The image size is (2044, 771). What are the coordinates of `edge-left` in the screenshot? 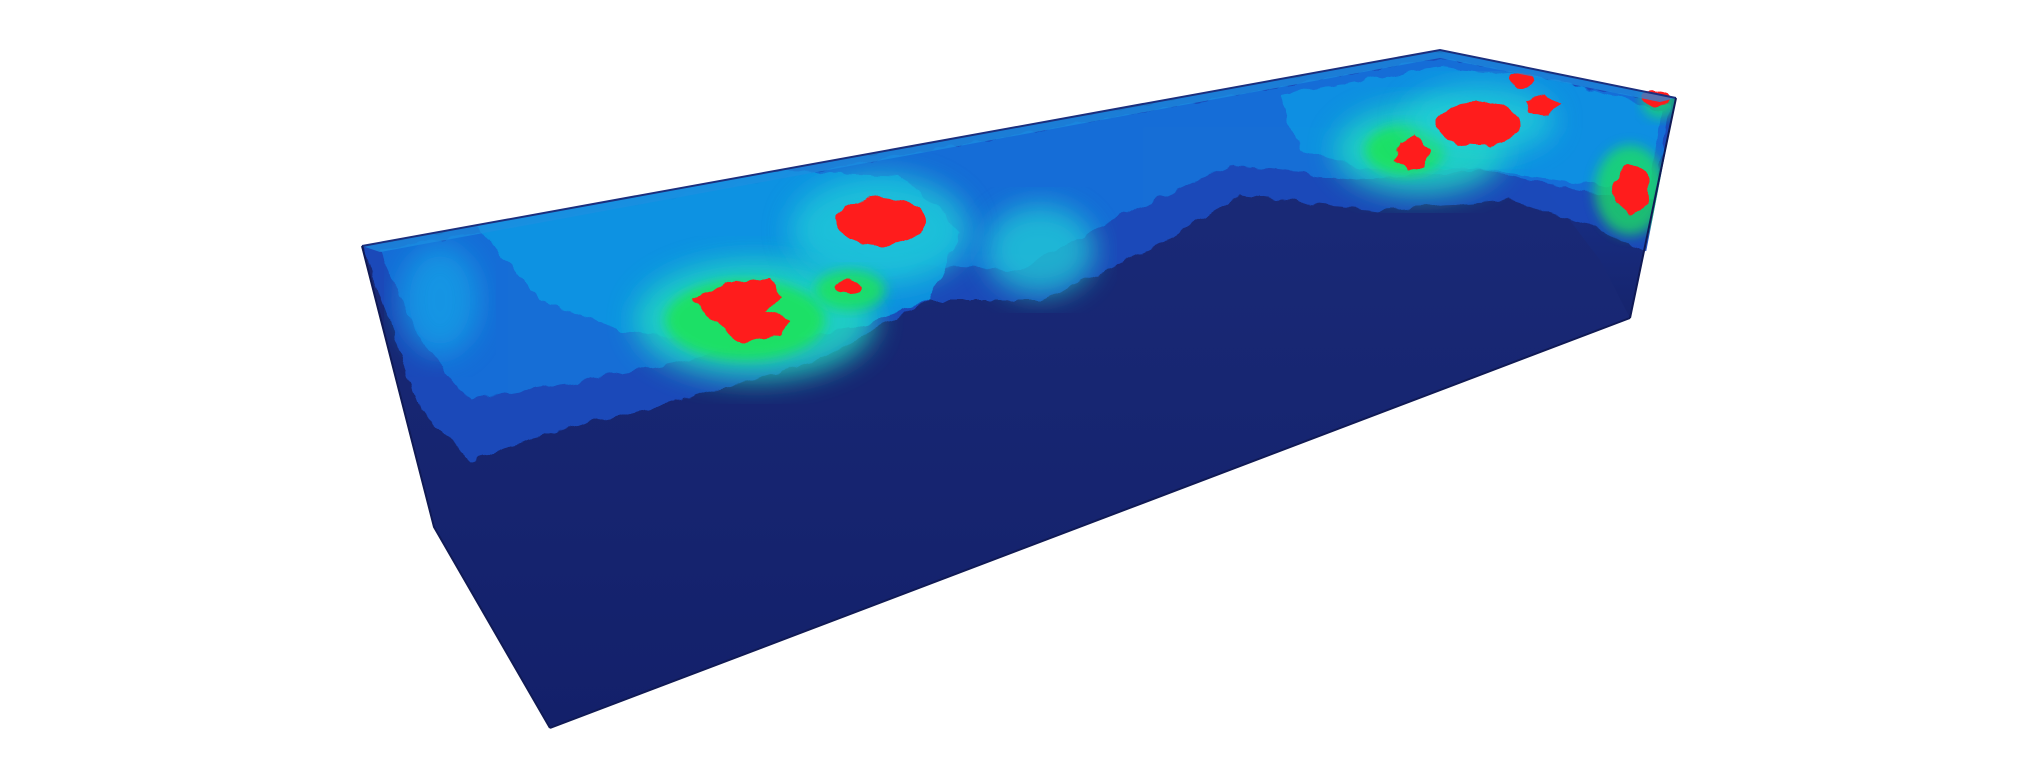 It's located at (456, 487).